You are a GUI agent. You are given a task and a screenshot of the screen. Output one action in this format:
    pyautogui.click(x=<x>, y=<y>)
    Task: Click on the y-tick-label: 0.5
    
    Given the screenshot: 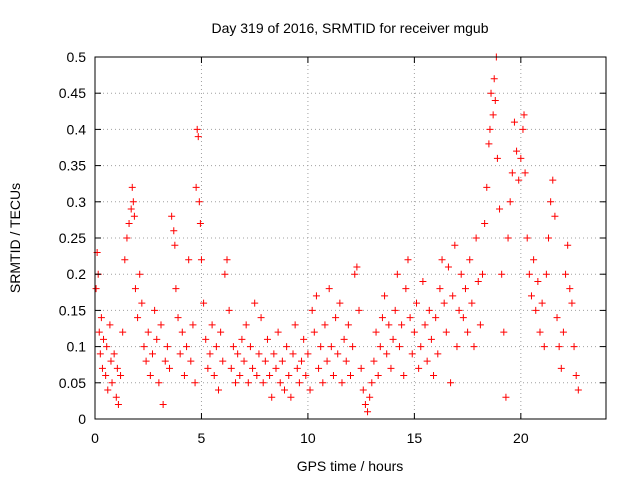 What is the action you would take?
    pyautogui.click(x=77, y=57)
    